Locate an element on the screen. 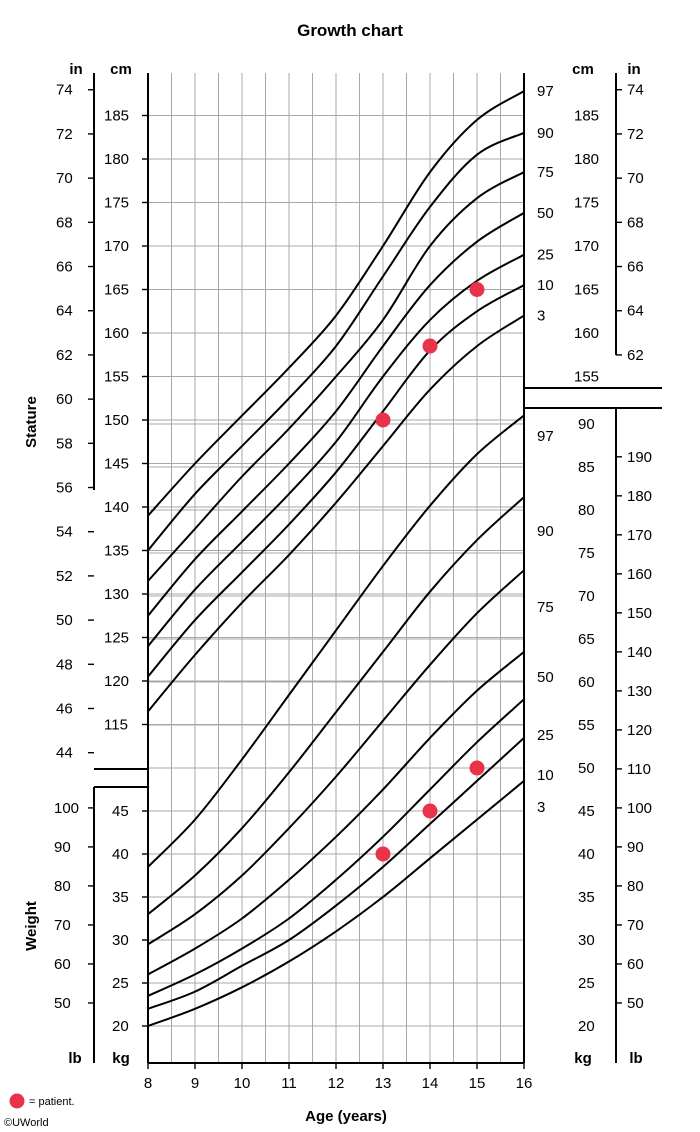  stature-in-tick-left: 62 is located at coordinates (64, 355).